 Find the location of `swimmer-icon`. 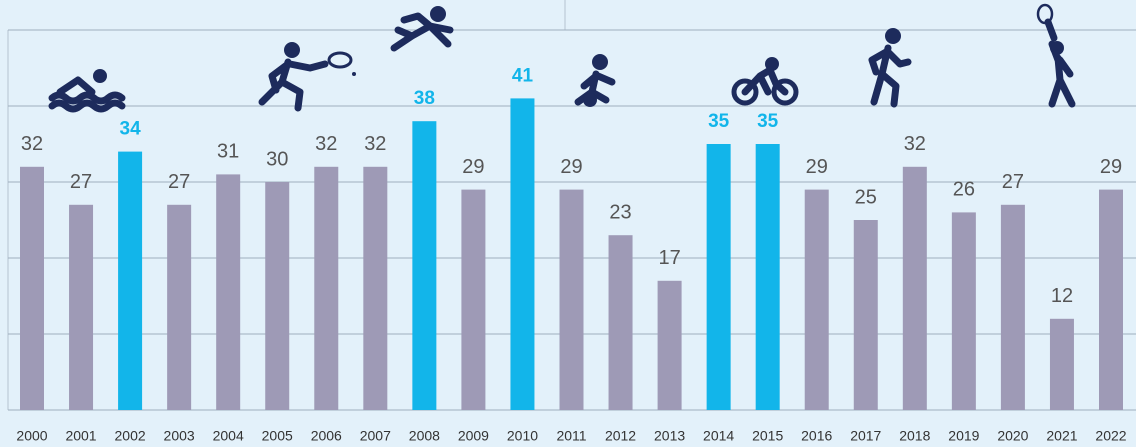

swimmer-icon is located at coordinates (87, 91).